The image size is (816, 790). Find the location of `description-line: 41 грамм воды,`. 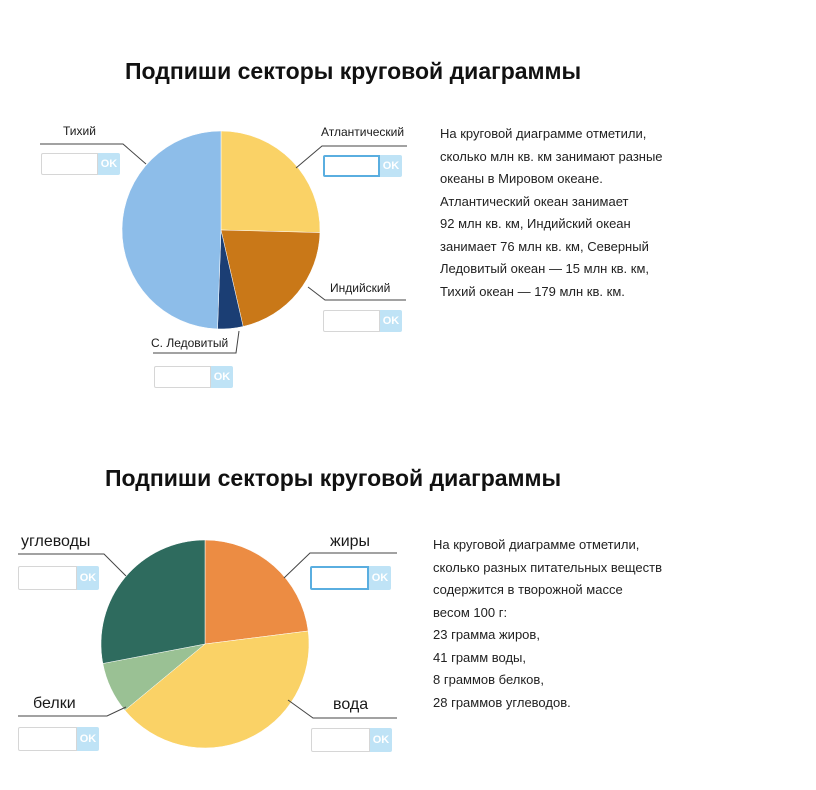

description-line: 41 грамм воды, is located at coordinates (480, 657).